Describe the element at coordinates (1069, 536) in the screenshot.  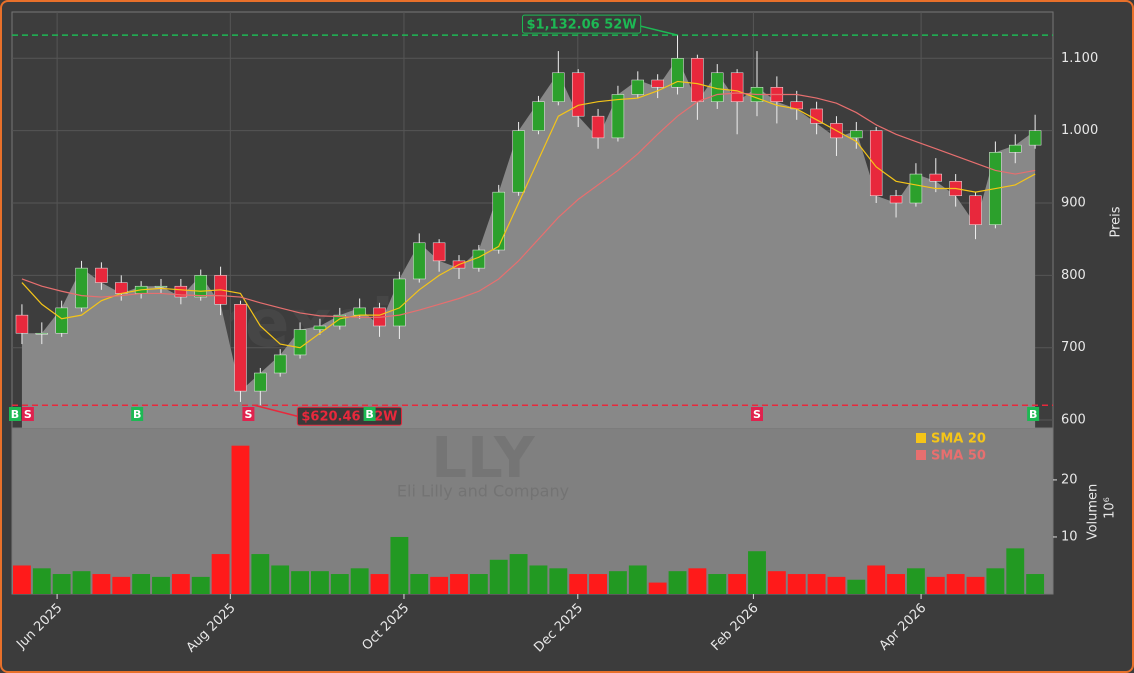
I see `y-tick-label: 10` at that location.